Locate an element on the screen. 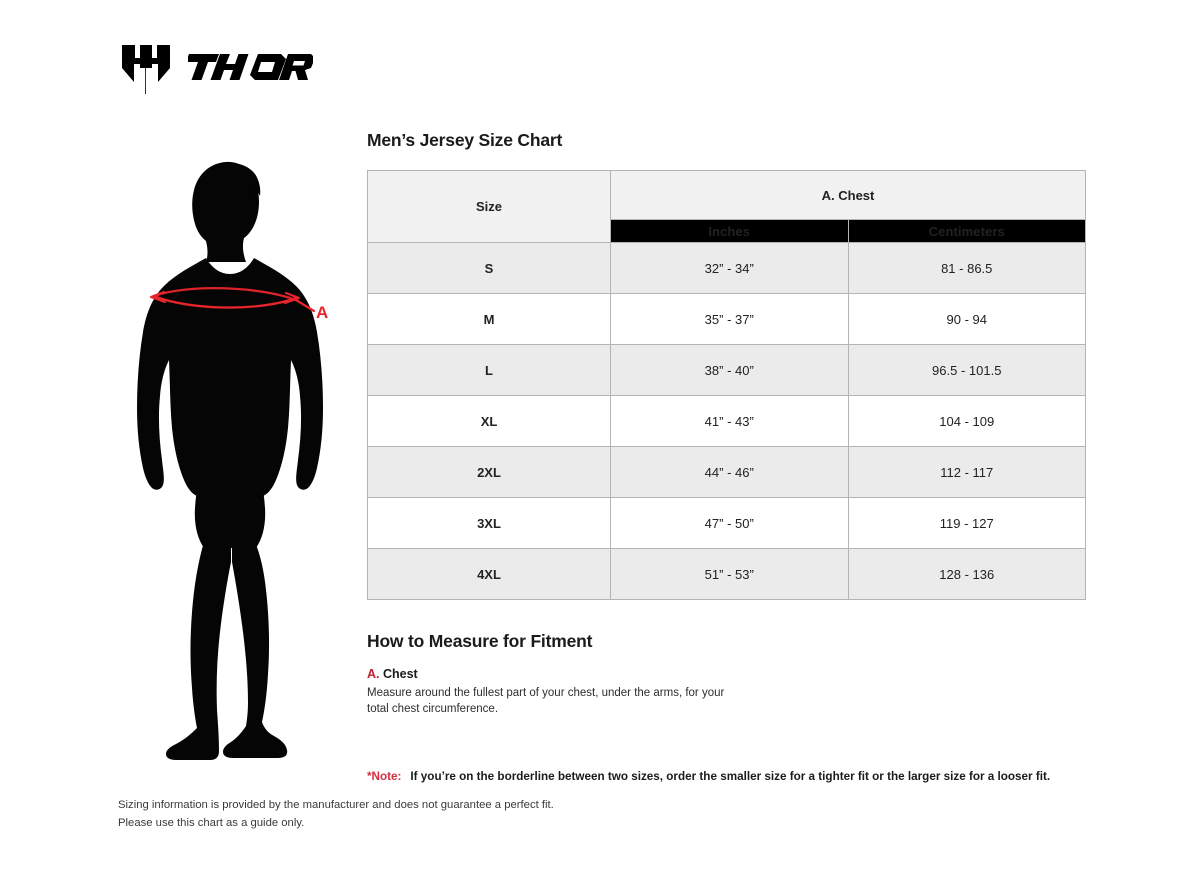 This screenshot has height=870, width=1200. cell-chest-inches: 47” - 50” is located at coordinates (729, 523).